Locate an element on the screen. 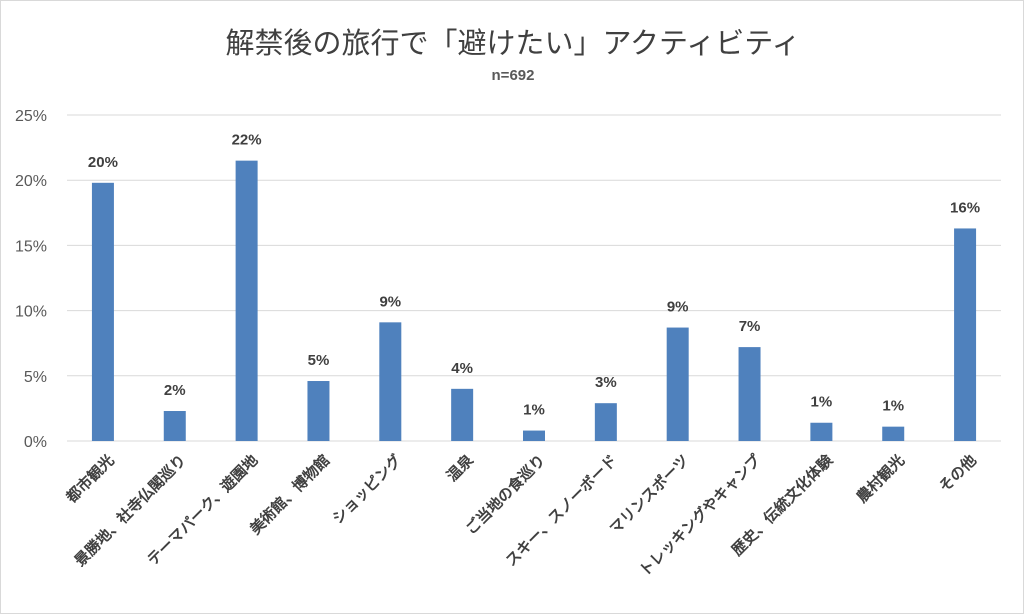  y-axis-ticks: 0% 5% 10% 15% 20% 25% is located at coordinates (31, 279).